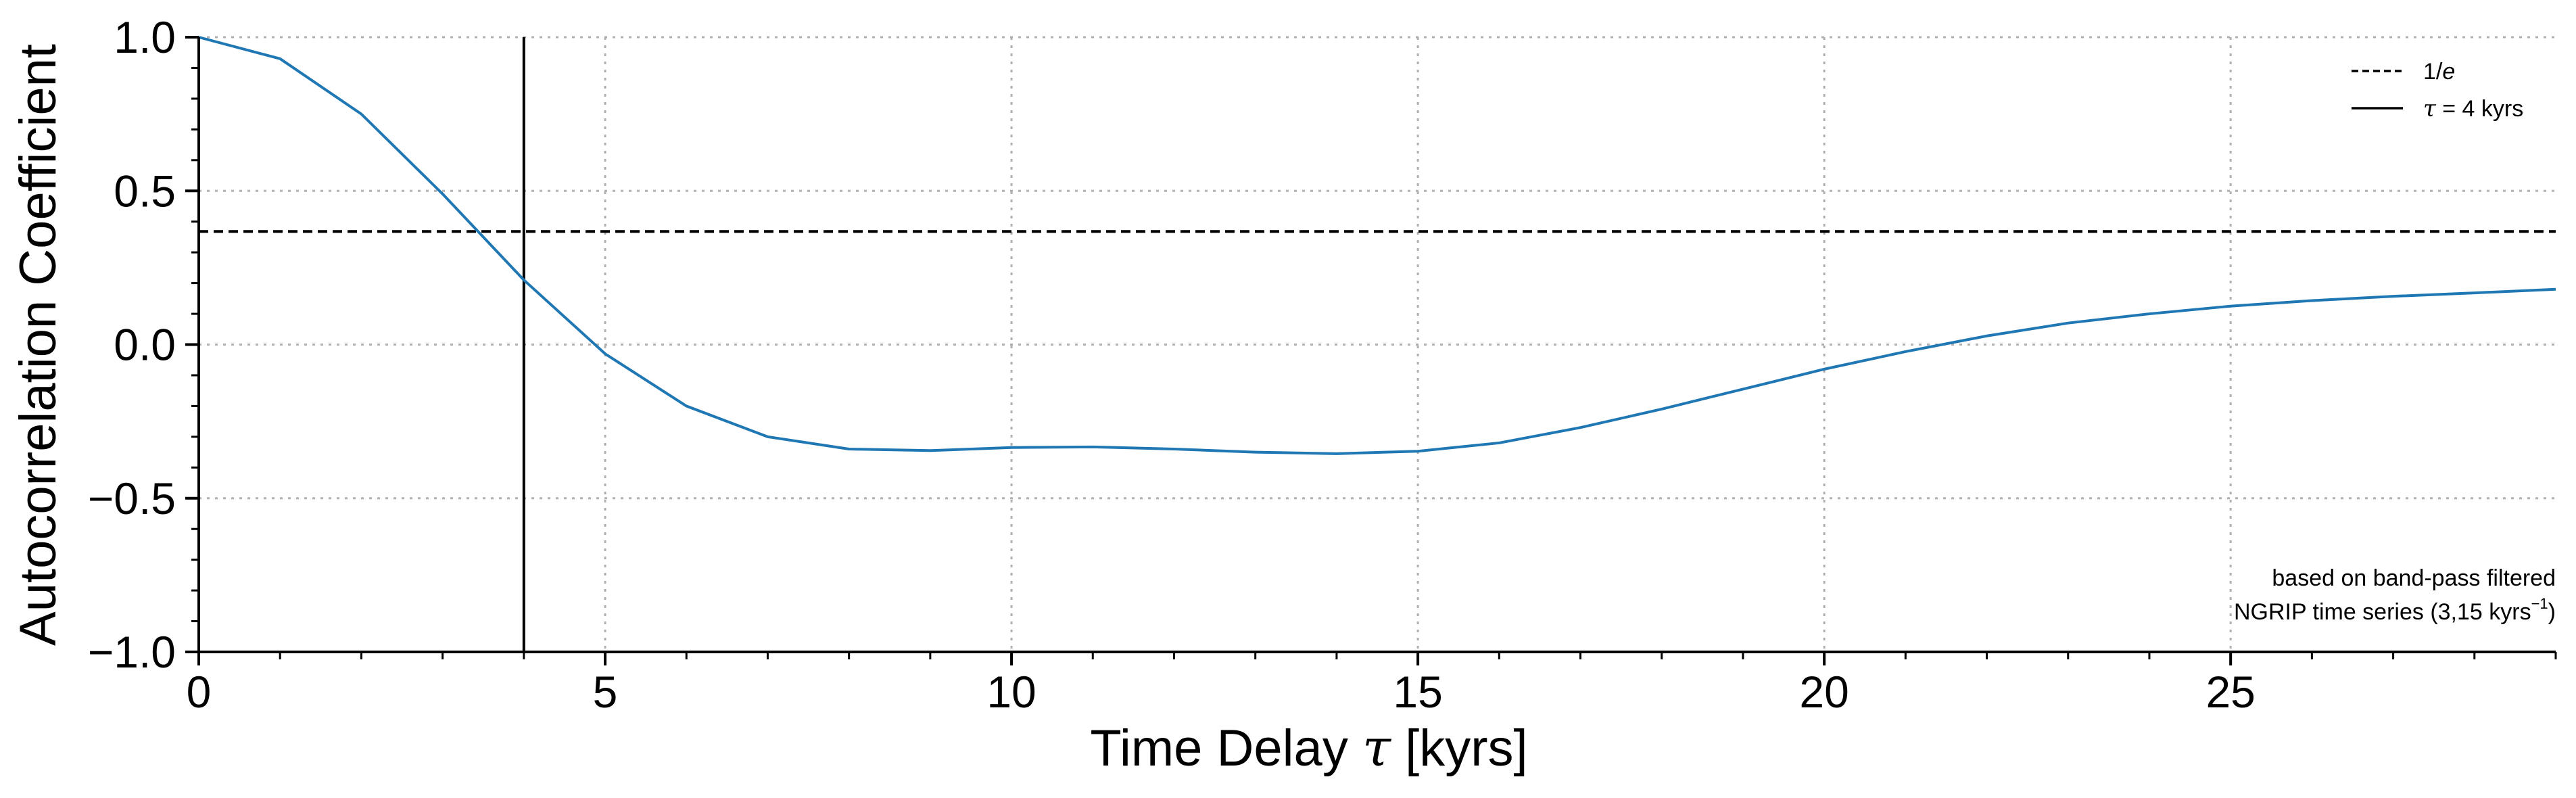 This screenshot has width=2576, height=798. I want to click on x-tick-label: 5, so click(605, 692).